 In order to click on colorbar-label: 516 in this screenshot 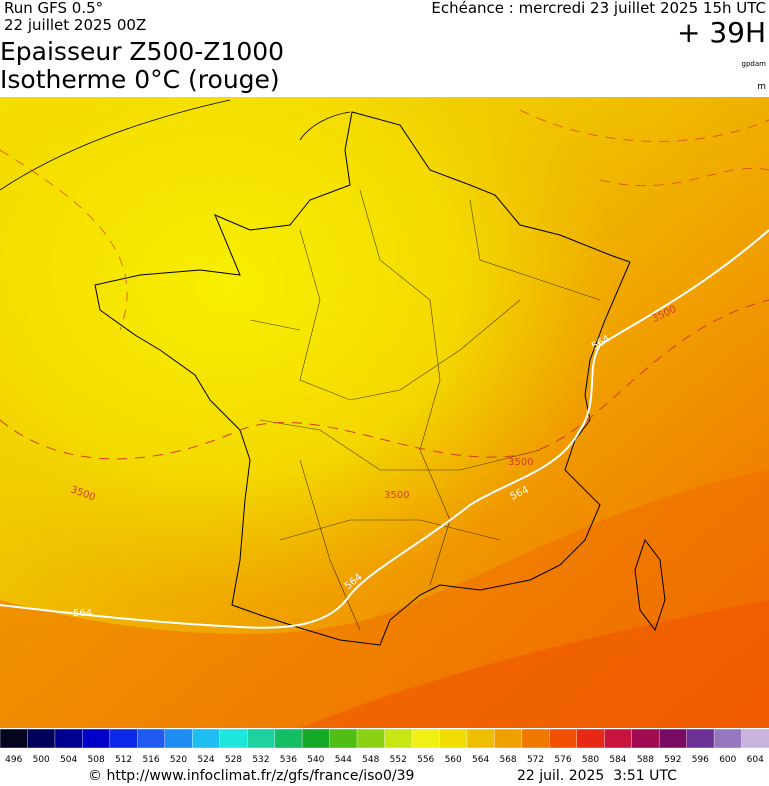, I will do `click(150, 760)`.